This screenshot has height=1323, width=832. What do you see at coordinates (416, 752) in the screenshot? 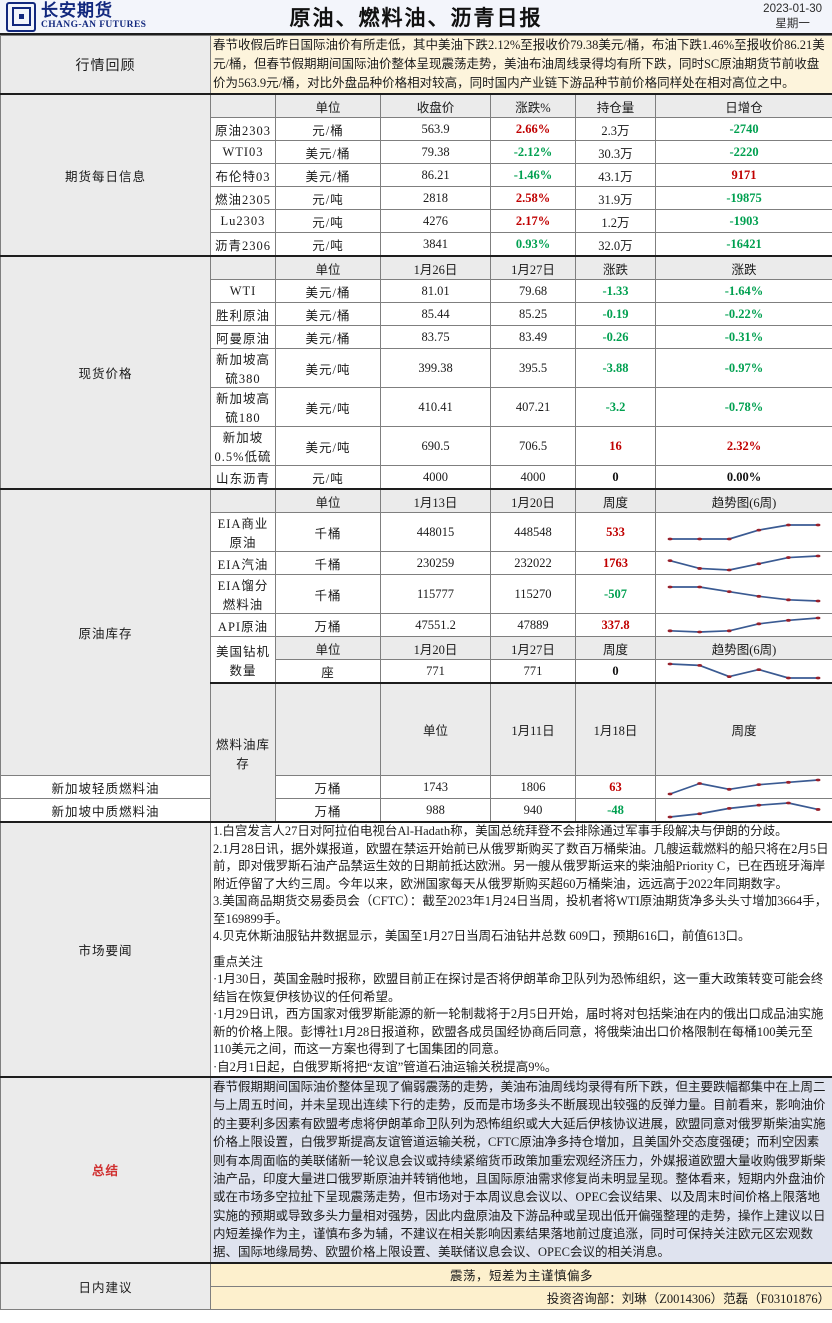
I see `row-fuelinv-header: 燃料油库存 单位 1月11日 1月18日 周度 趋势图(6周)` at bounding box center [416, 752].